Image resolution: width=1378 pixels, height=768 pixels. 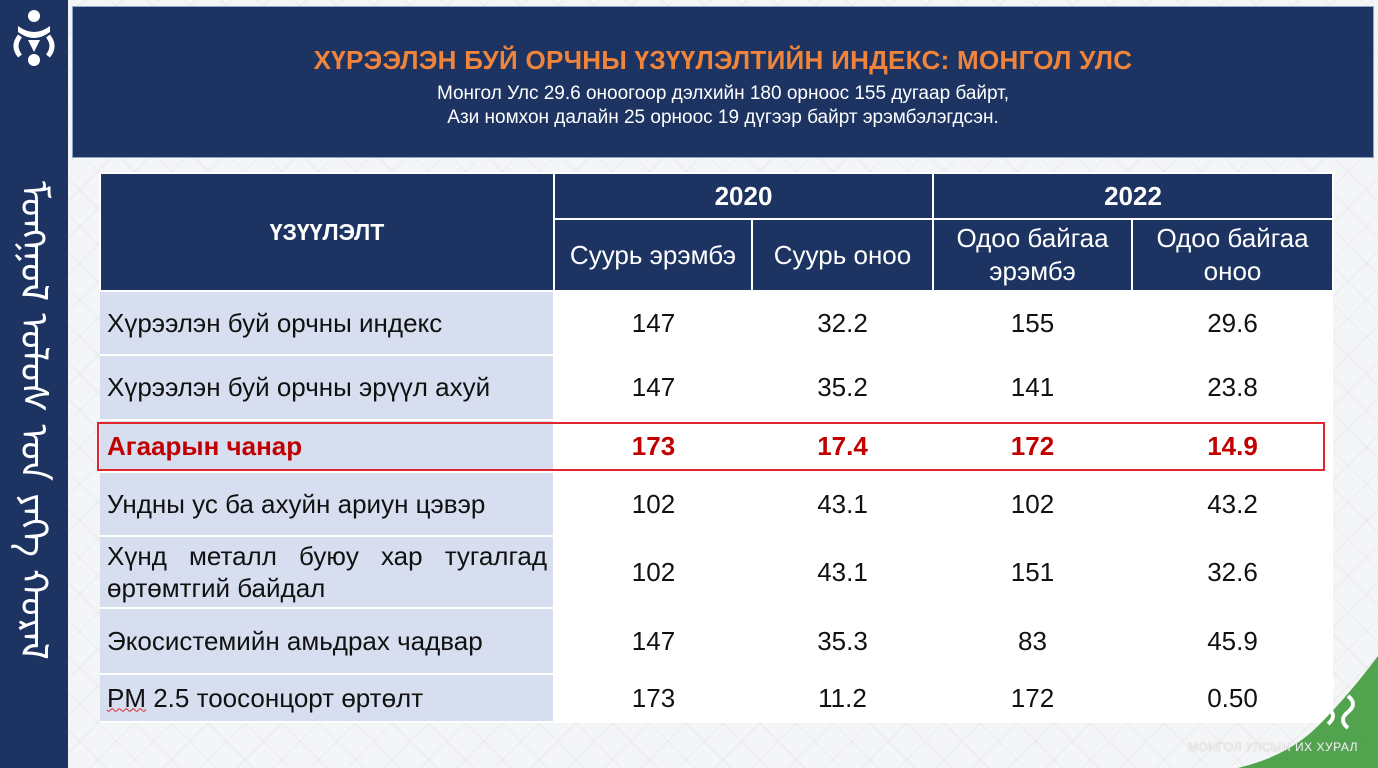 I want to click on subheader-current-rank: Одоо байгаа эрэмбэ, so click(x=1032, y=255).